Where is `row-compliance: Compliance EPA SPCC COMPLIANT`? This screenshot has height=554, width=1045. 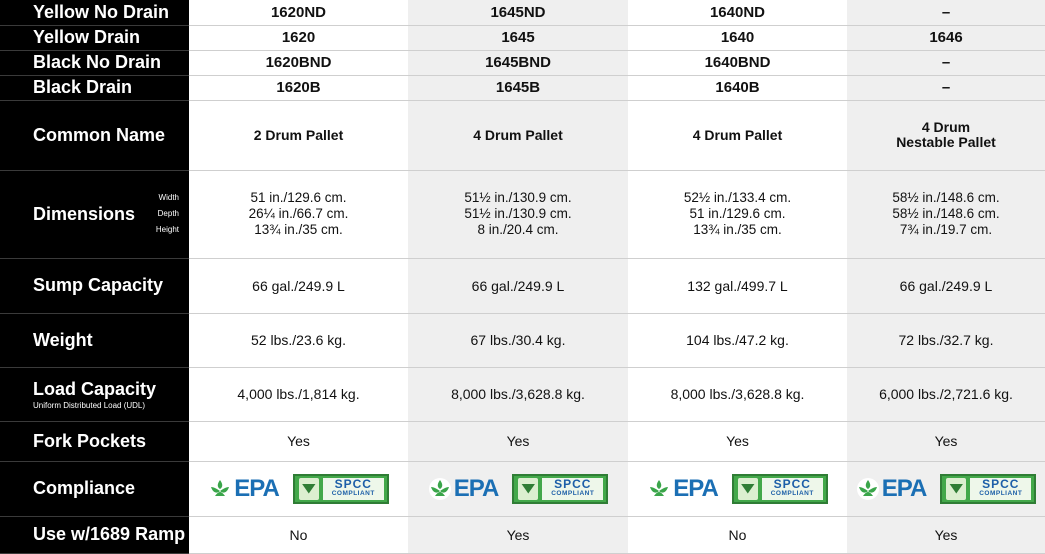 row-compliance: Compliance EPA SPCC COMPLIANT is located at coordinates (522, 489).